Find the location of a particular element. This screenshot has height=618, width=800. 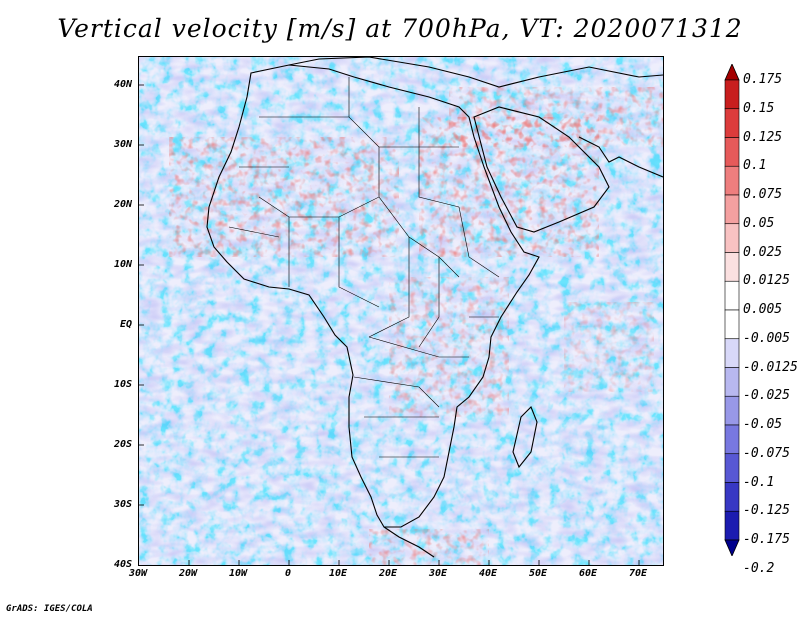

colorbar-label: -0.0125 is located at coordinates (770, 367).